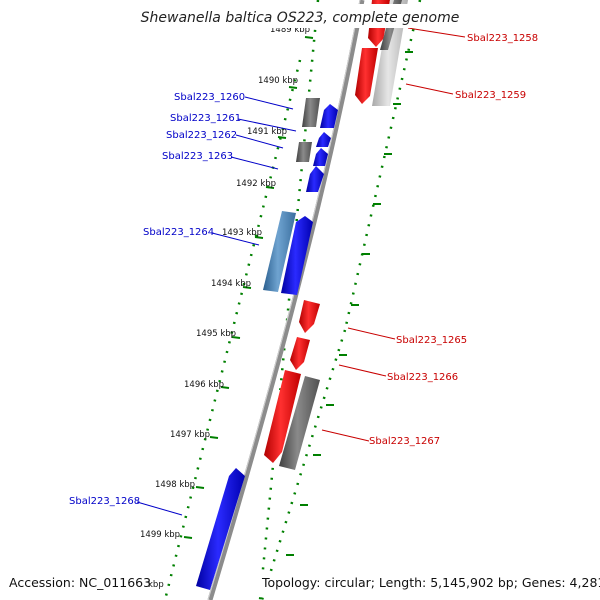  I want to click on gene-label-sbal223-1265: Sbal223_1265, so click(431, 340).